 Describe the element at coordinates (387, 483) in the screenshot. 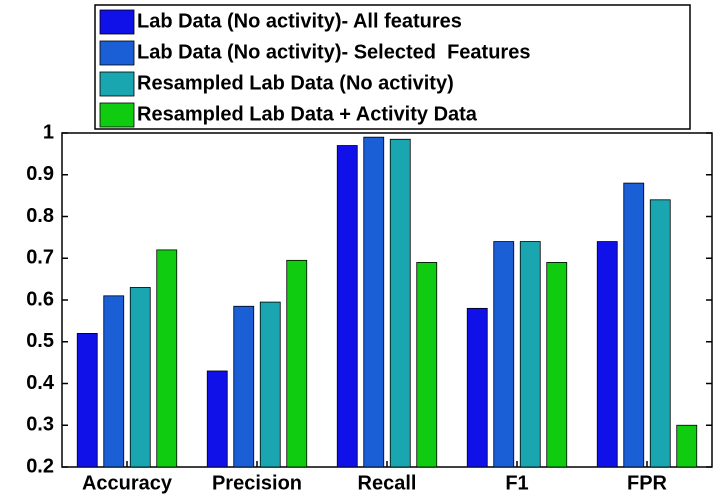

I see `x-tick-label: Recall` at that location.